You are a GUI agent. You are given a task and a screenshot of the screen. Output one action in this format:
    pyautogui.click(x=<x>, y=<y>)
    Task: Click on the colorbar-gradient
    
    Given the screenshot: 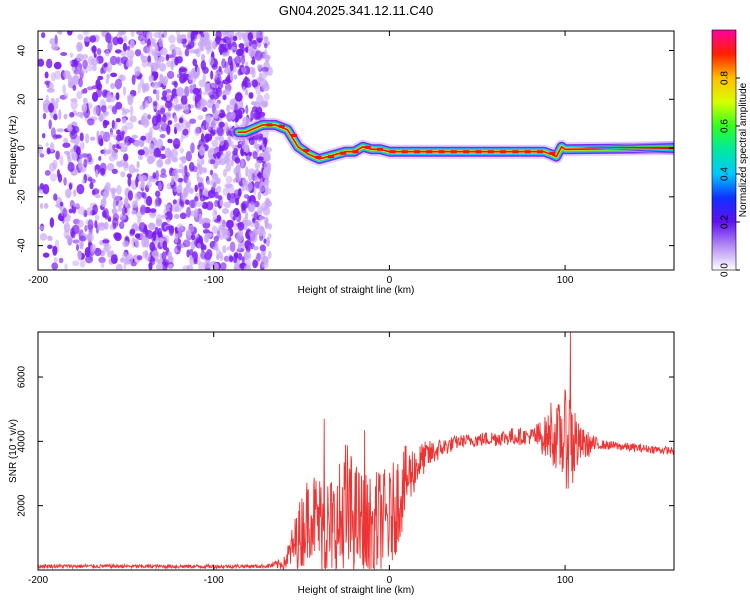 What is the action you would take?
    pyautogui.click(x=724, y=150)
    